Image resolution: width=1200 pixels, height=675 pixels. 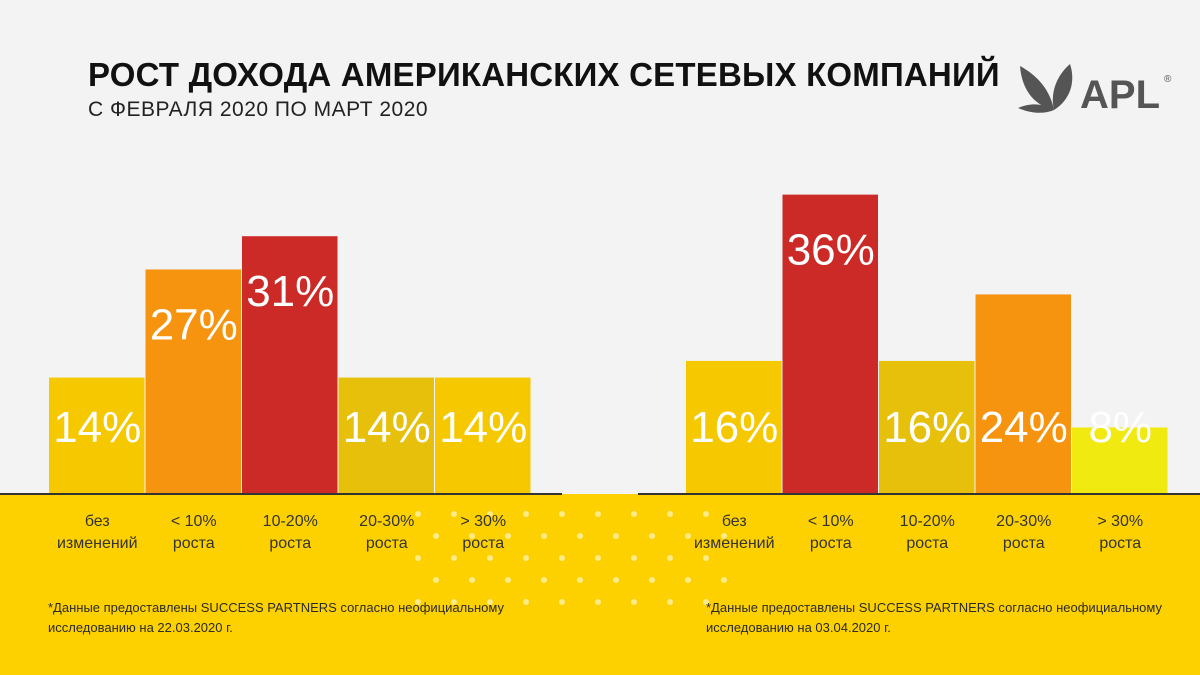 I want to click on registered-mark: ®, so click(x=1168, y=79).